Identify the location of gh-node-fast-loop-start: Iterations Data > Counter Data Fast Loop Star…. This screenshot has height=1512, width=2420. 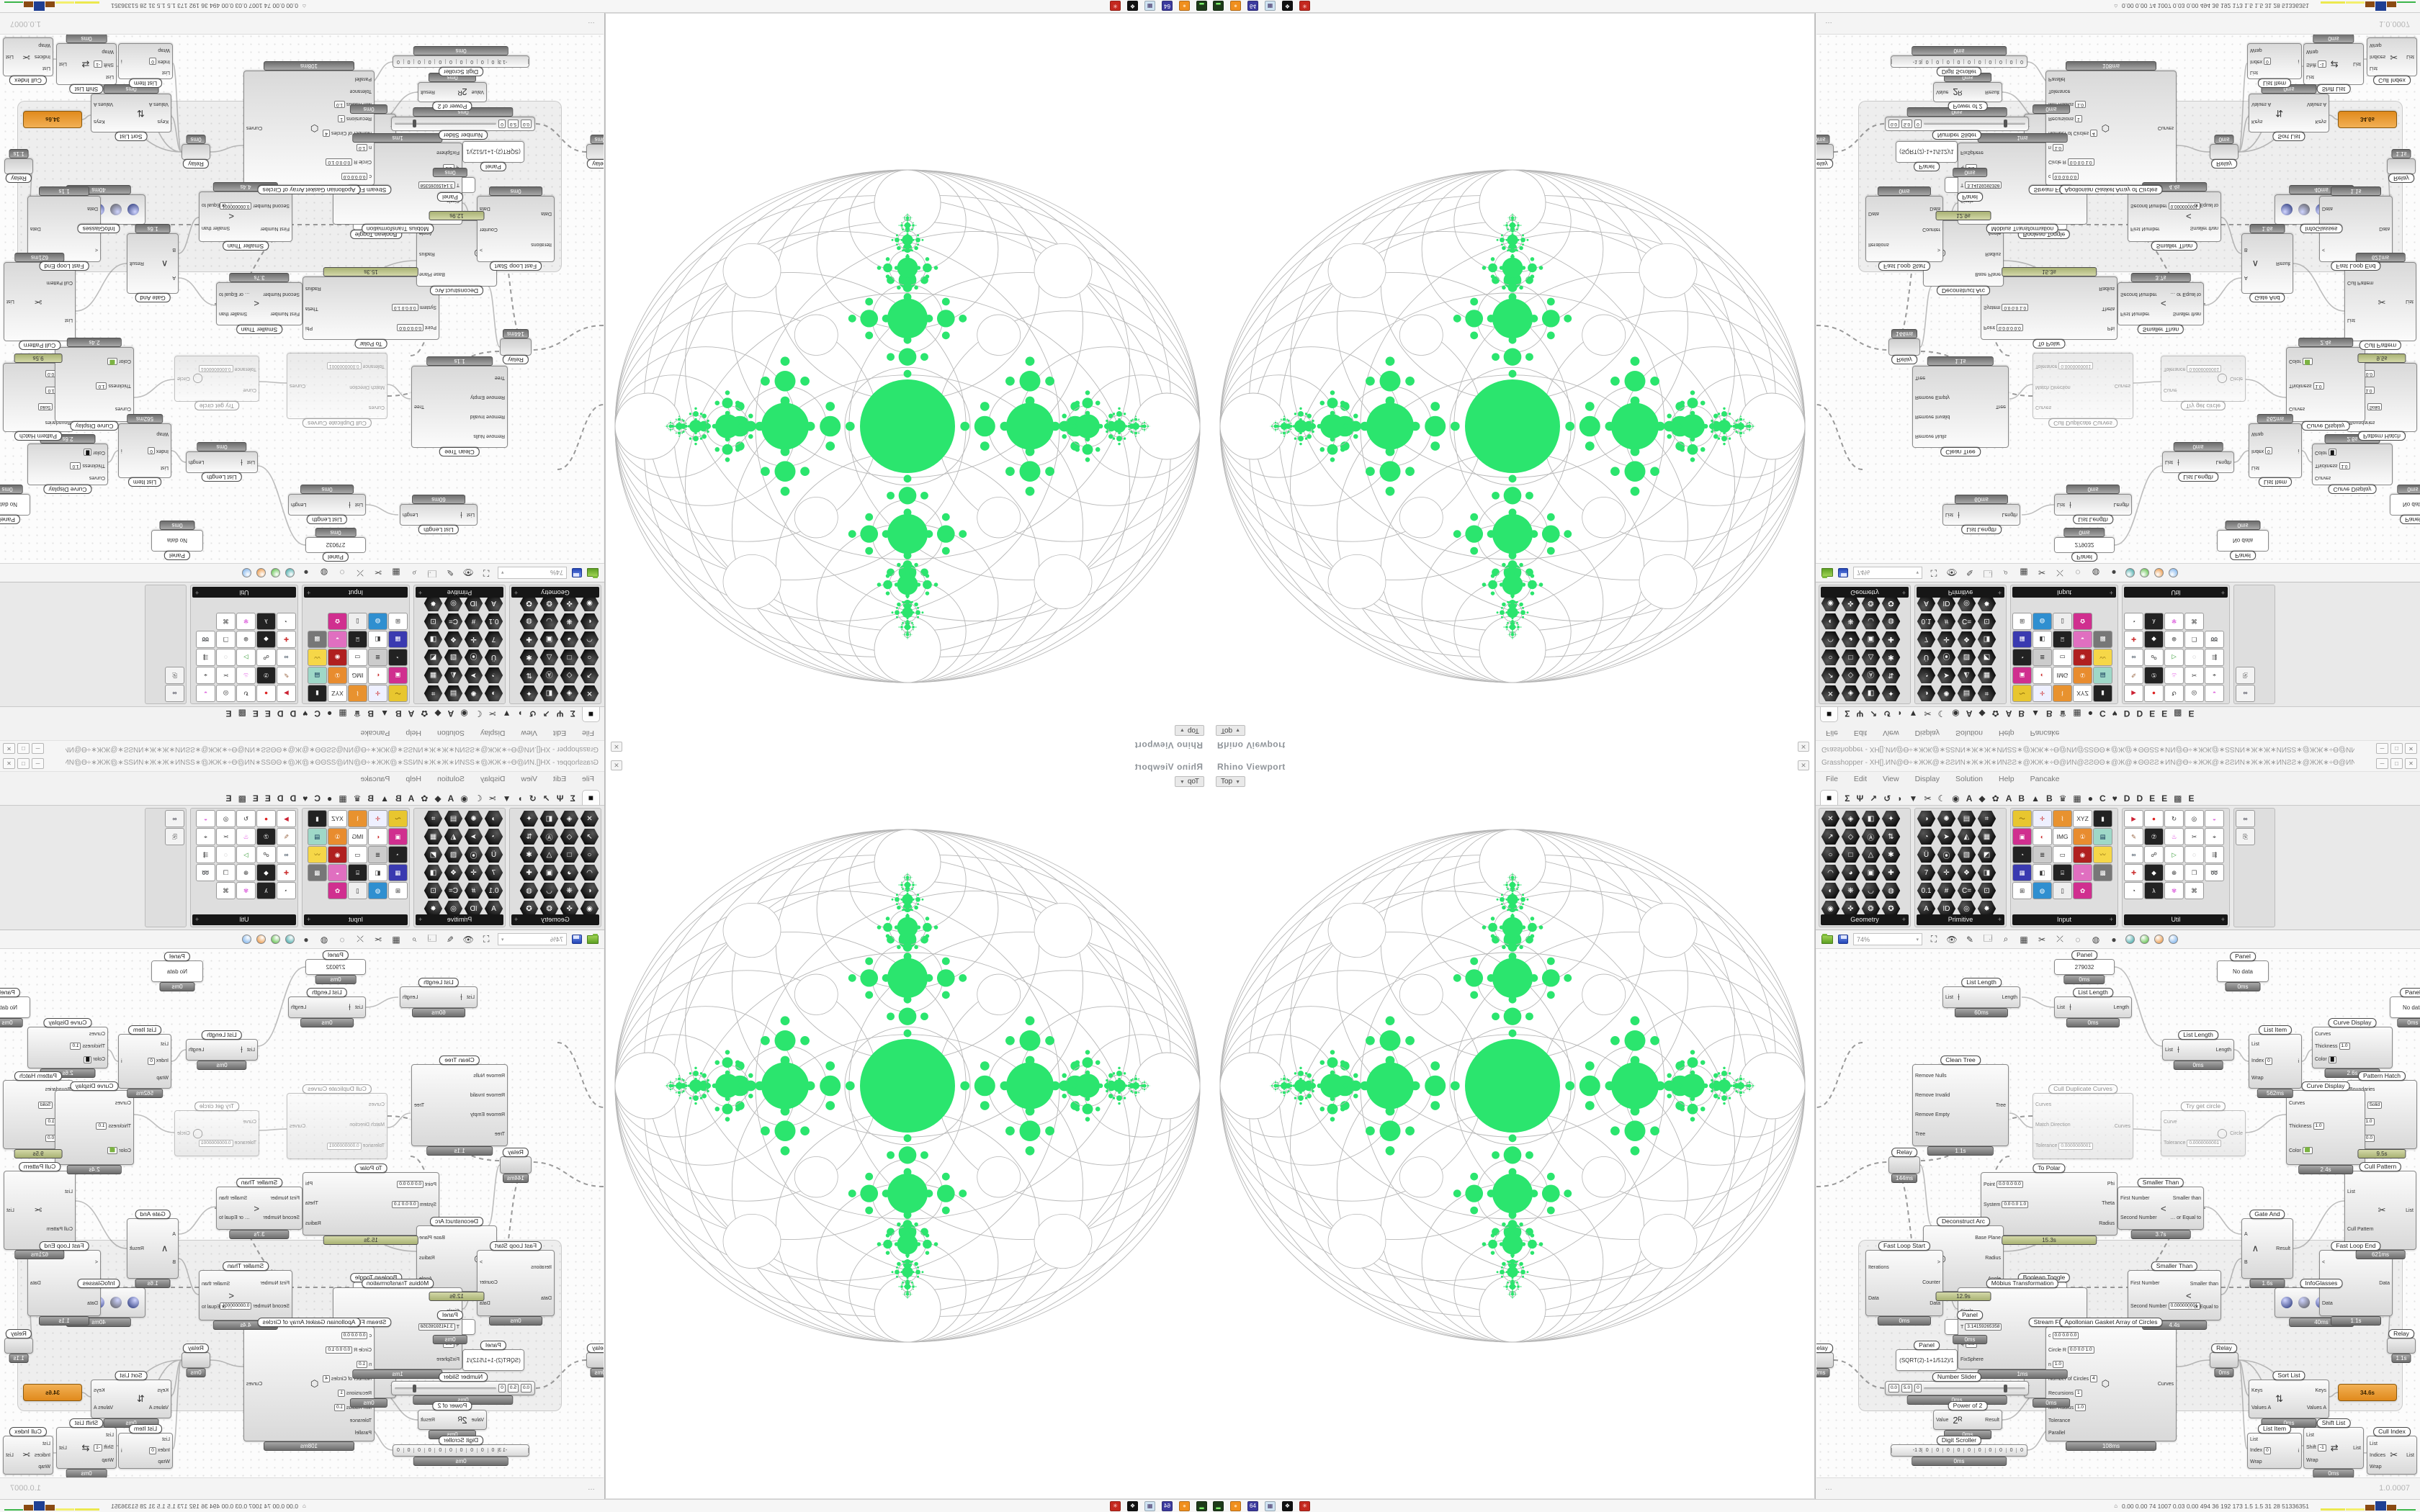
(516, 228).